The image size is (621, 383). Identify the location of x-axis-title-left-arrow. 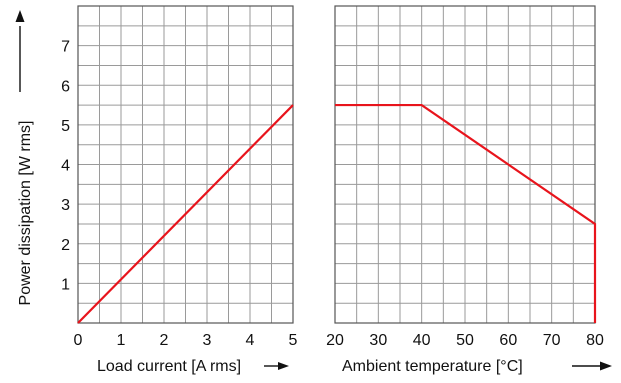
(276, 366).